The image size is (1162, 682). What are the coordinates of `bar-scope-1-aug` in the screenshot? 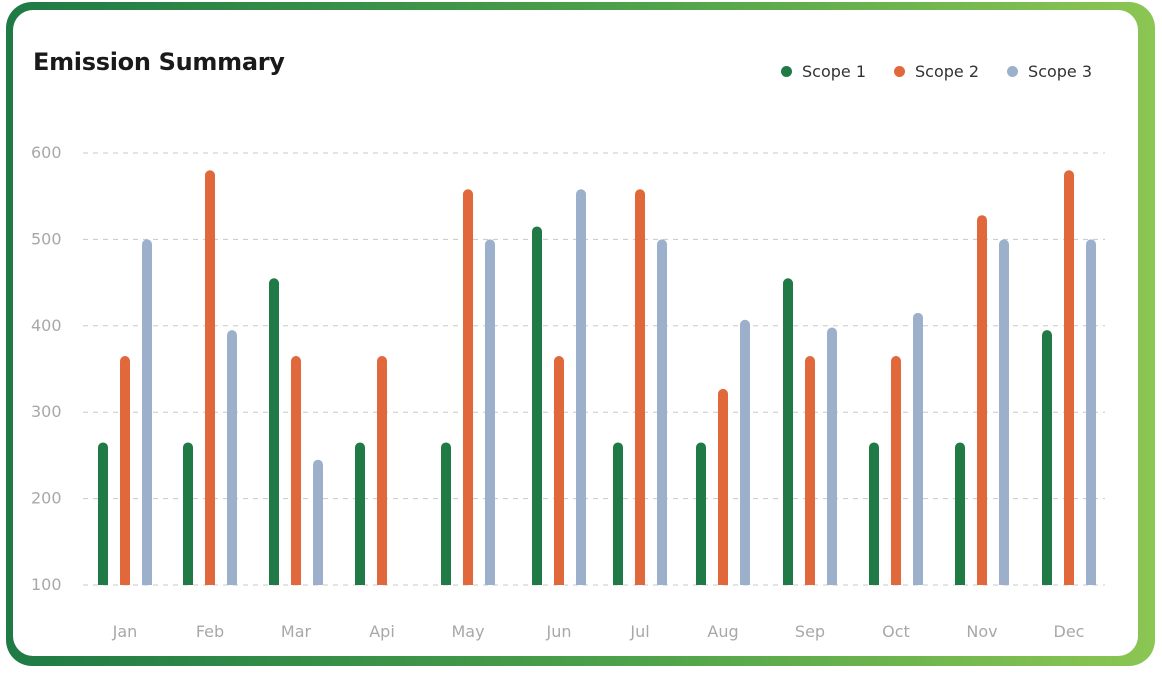 It's located at (701, 513).